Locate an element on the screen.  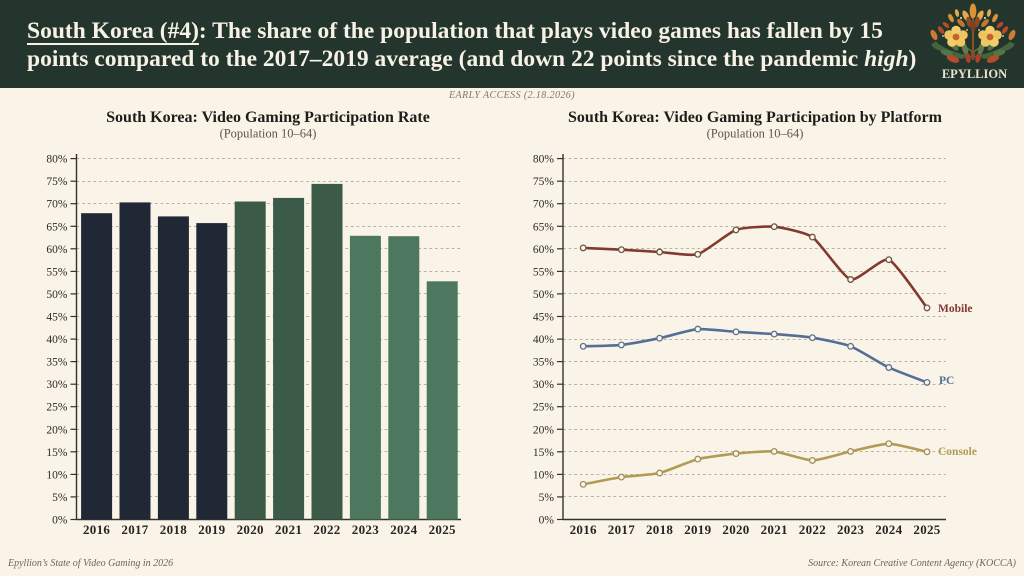
svg-text: Console is located at coordinates (957, 452).